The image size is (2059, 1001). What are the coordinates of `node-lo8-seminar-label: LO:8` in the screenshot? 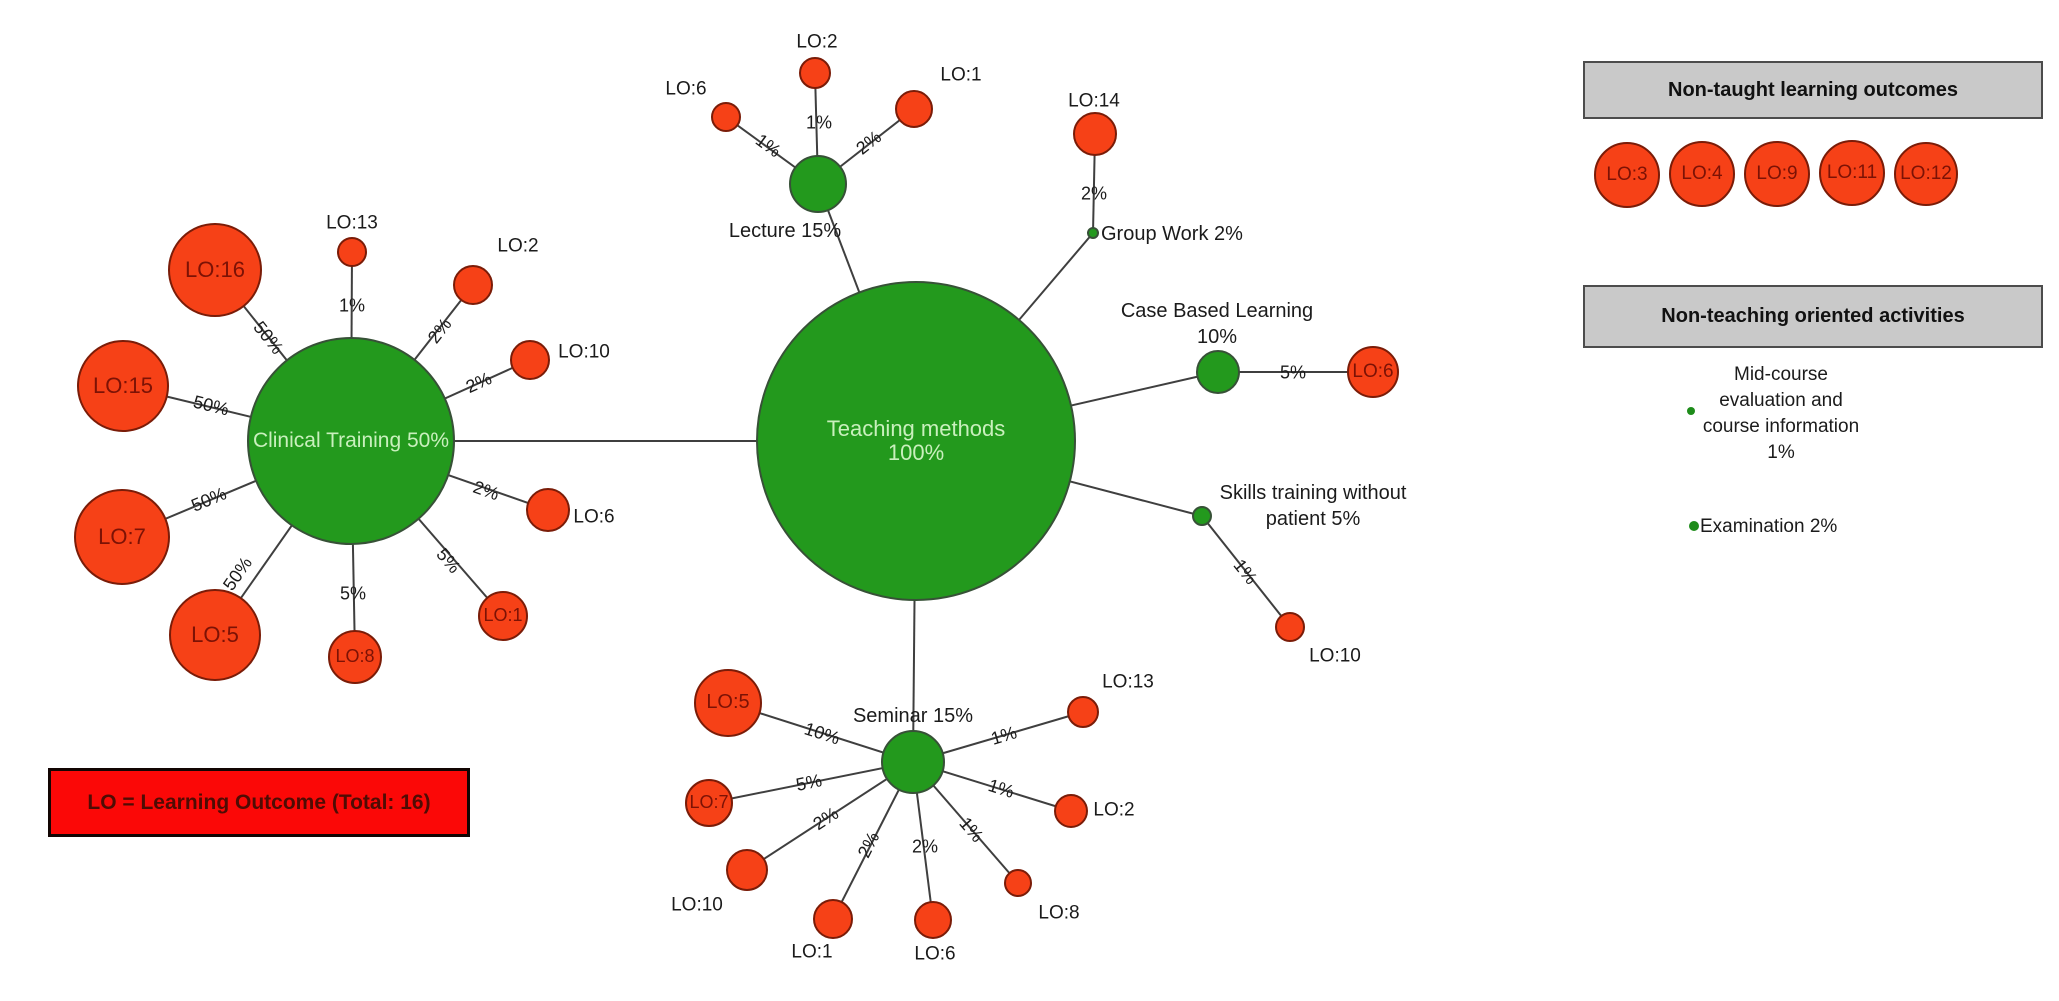 It's located at (1059, 913).